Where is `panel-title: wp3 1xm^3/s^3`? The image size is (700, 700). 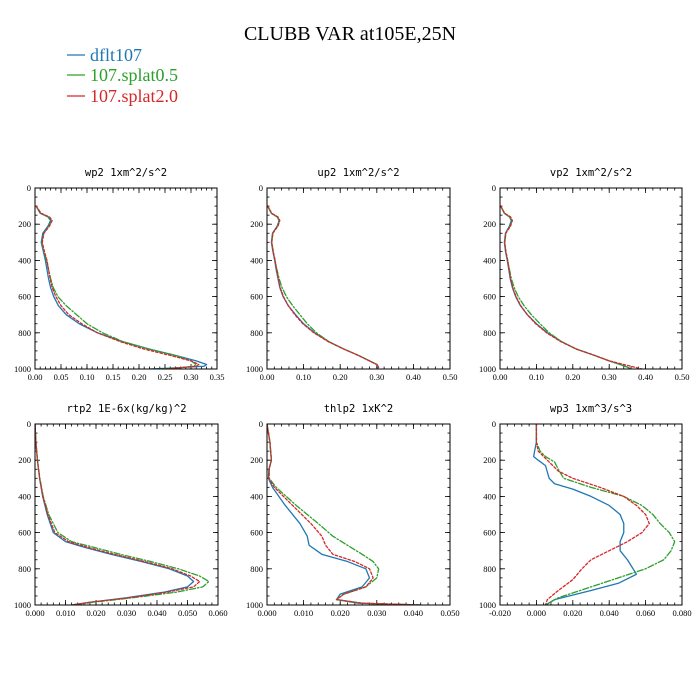
panel-title: wp3 1xm^3/s^3 is located at coordinates (591, 409).